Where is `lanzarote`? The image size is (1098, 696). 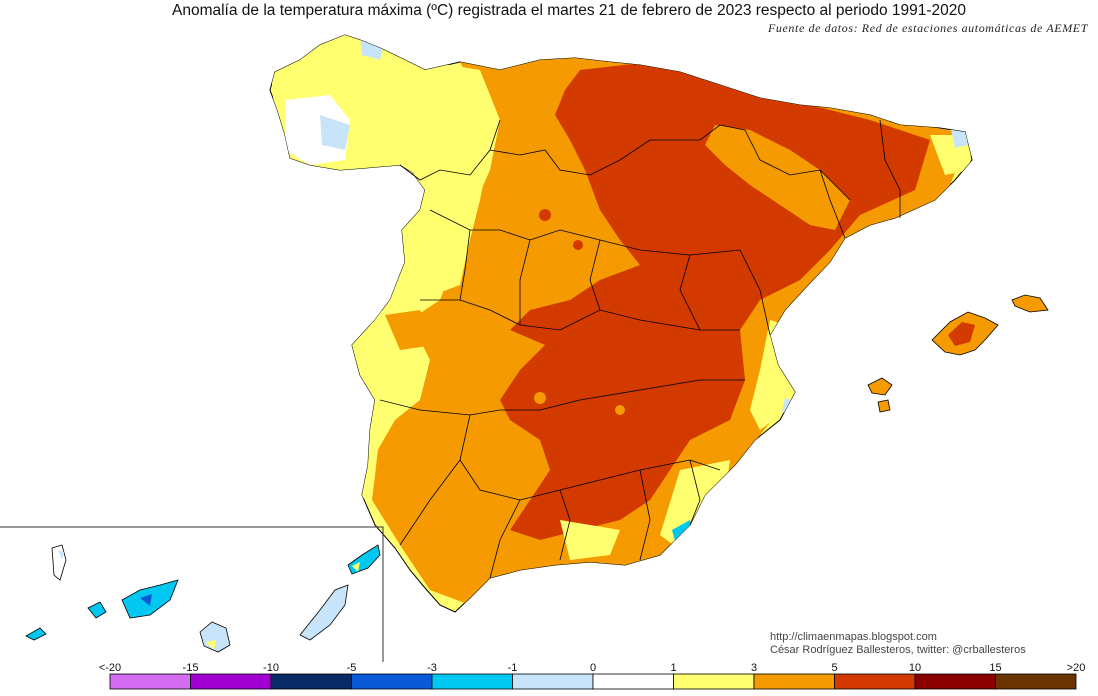
lanzarote is located at coordinates (364, 559).